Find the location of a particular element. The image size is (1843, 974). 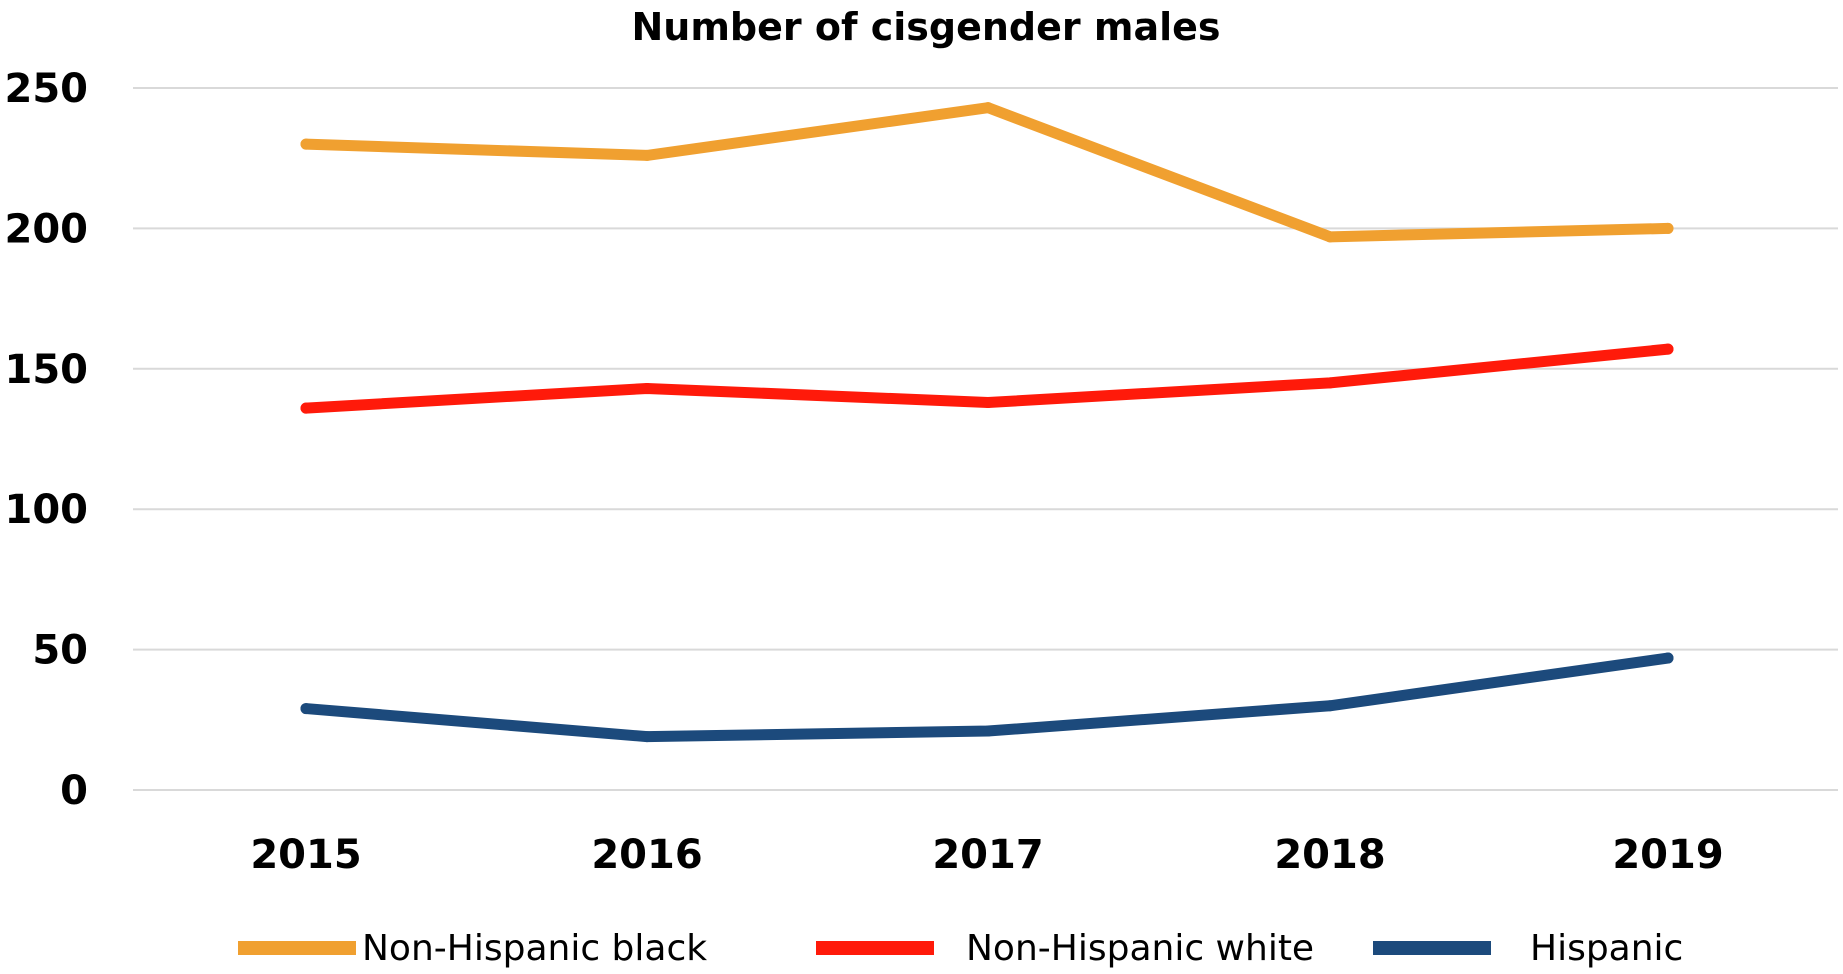

y-tick-label: 0 is located at coordinates (74, 791).